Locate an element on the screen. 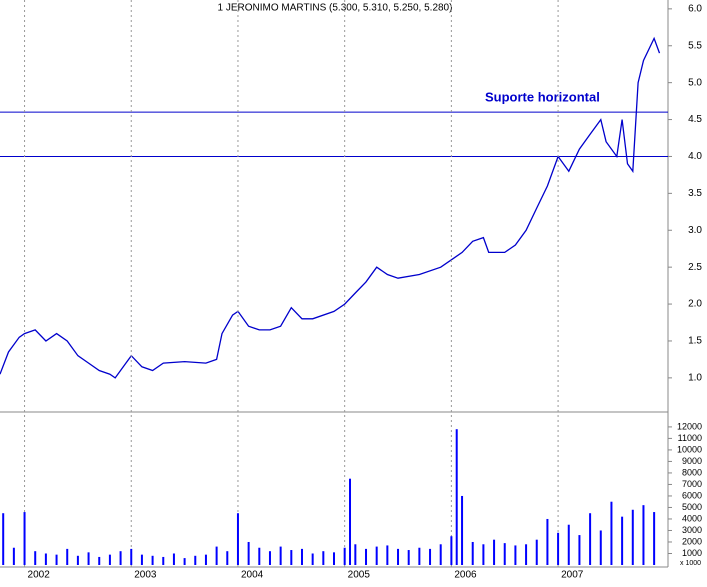 The image size is (707, 587). y-tick-label: 5.5 is located at coordinates (695, 45).